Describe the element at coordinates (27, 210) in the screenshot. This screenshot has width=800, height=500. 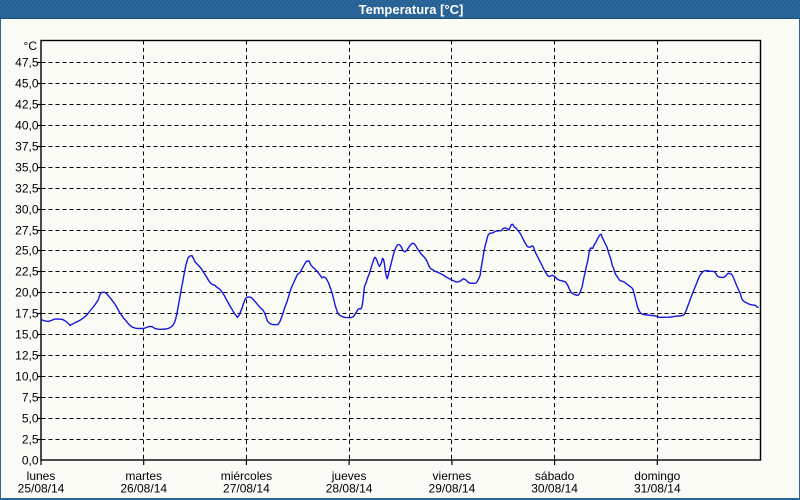
I see `svg-text: 30,0` at that location.